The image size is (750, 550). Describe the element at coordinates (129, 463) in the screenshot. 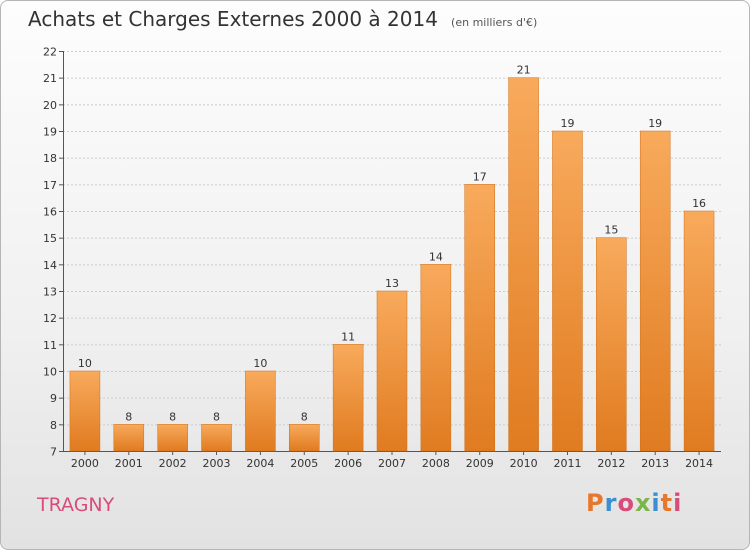

I see `x-tick-label-2001: 2001` at that location.